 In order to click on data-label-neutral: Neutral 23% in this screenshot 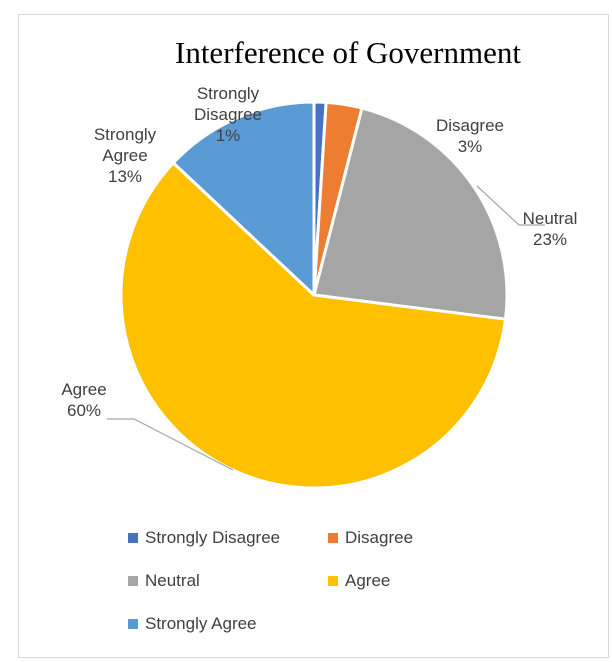, I will do `click(550, 229)`.